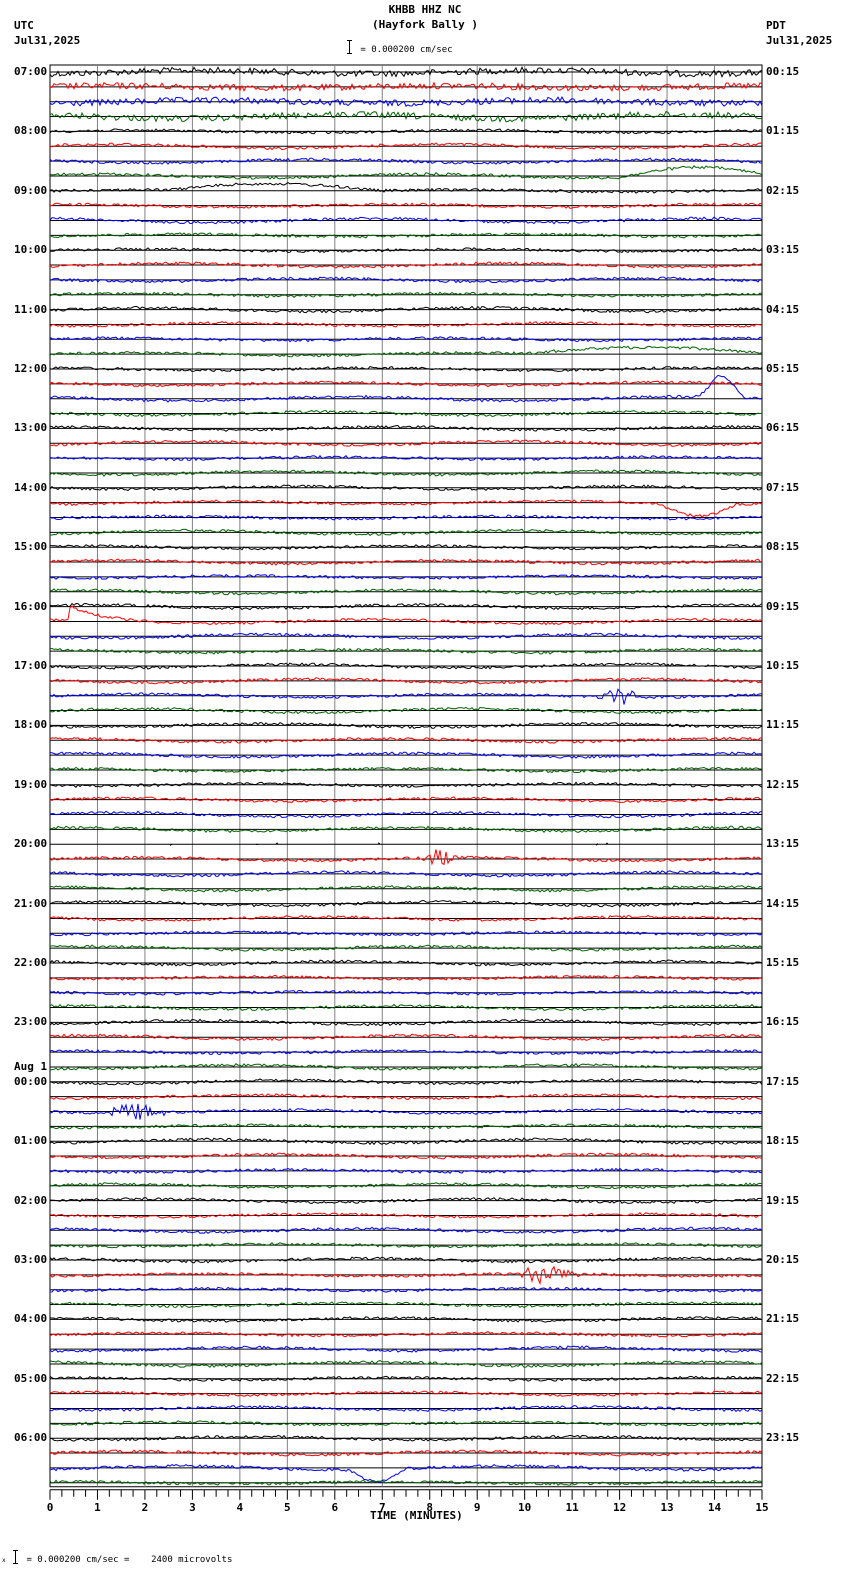 This screenshot has height=1584, width=850. Describe the element at coordinates (31, 1319) in the screenshot. I see `utc-hour-label: 04:00` at that location.